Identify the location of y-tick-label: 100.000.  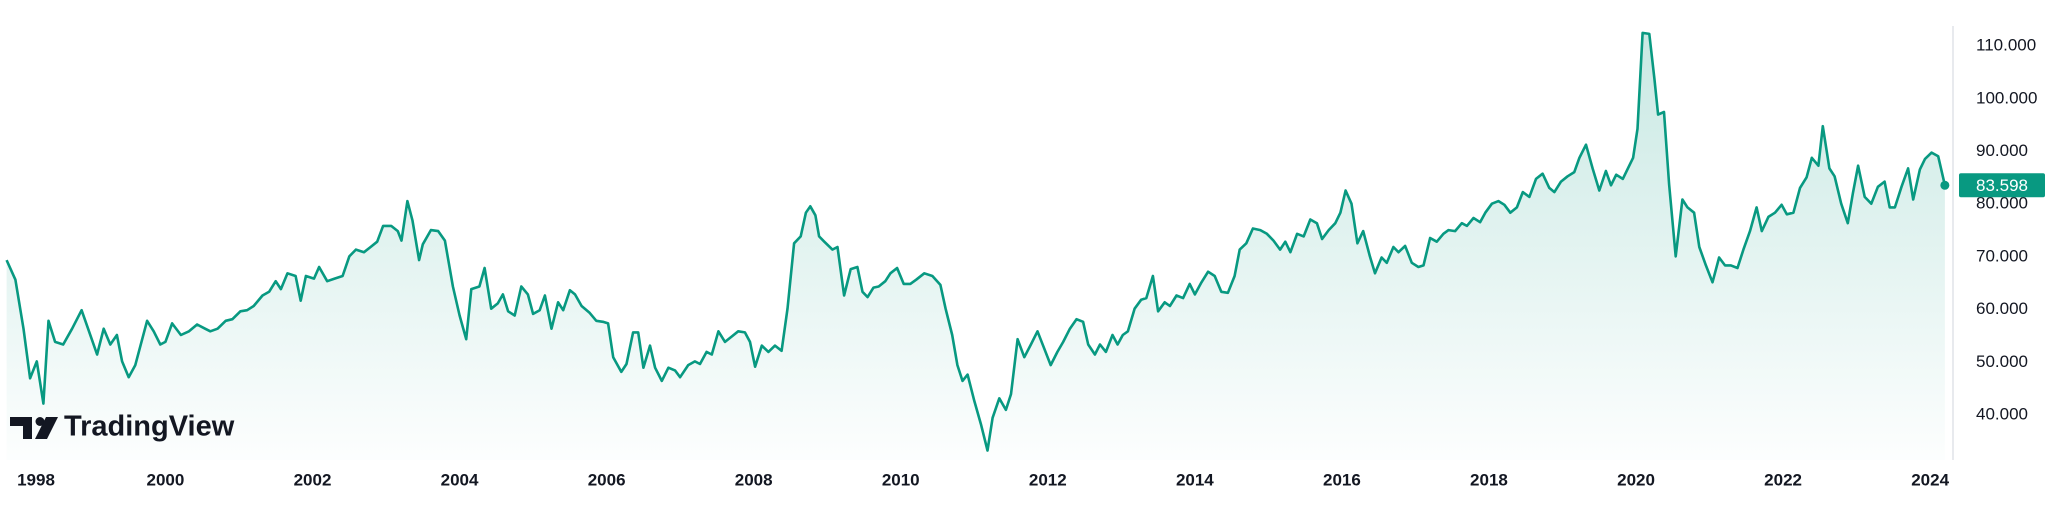
(2006, 97).